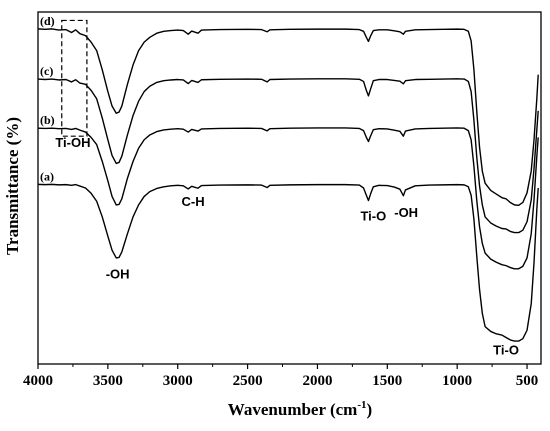 The width and height of the screenshot is (550, 431). I want to click on x-tick-label: 3500, so click(108, 381).